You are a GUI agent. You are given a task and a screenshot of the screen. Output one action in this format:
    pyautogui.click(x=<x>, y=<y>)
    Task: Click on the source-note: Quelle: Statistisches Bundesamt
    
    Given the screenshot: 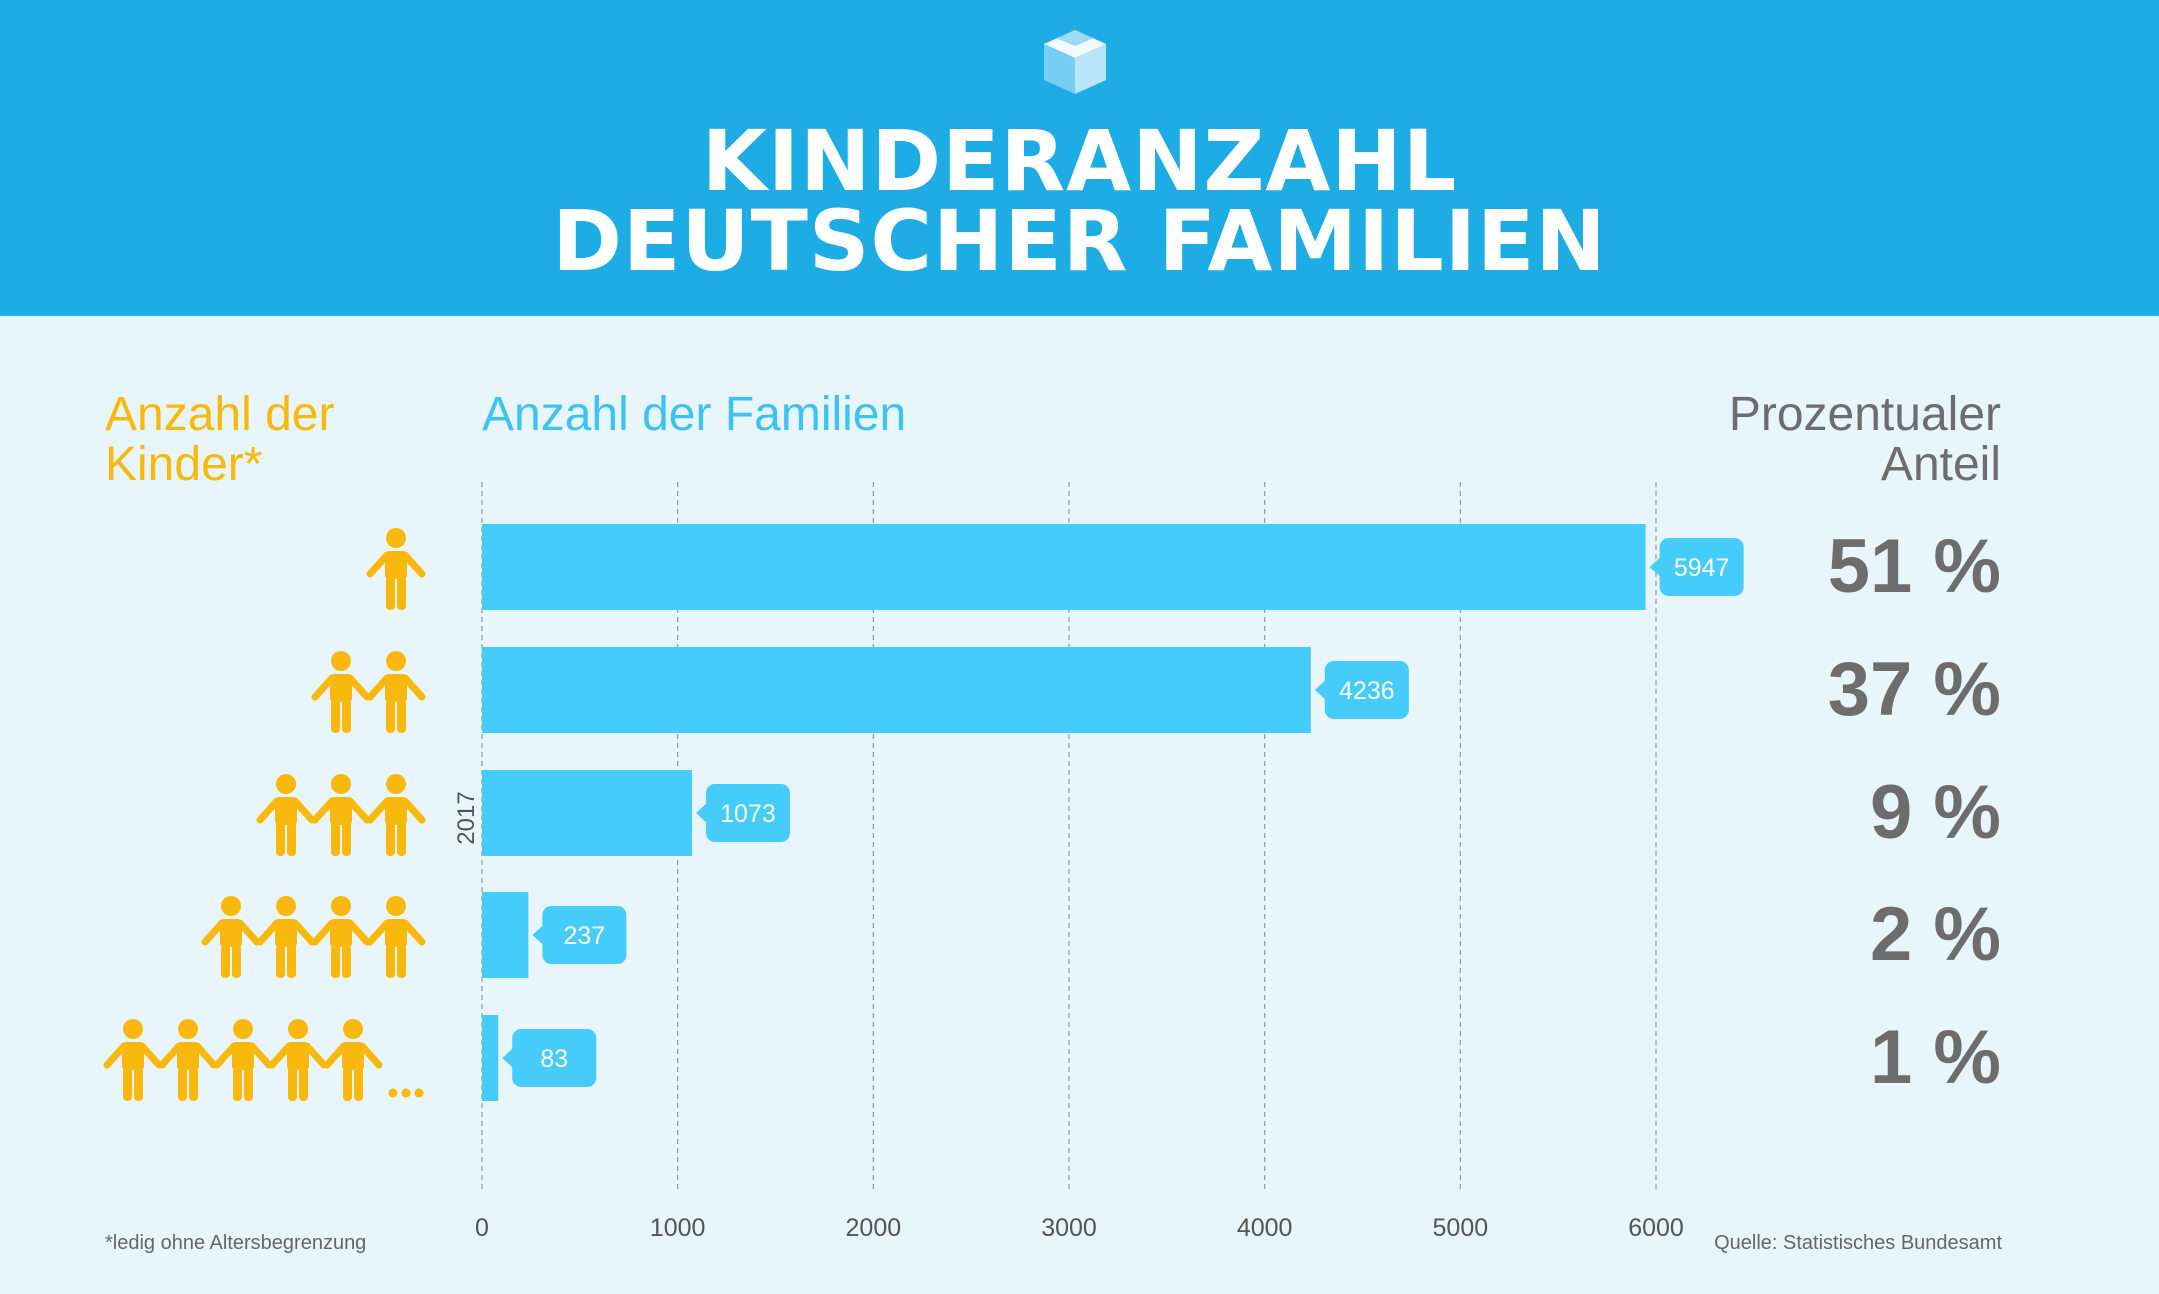 What is the action you would take?
    pyautogui.click(x=1858, y=1243)
    